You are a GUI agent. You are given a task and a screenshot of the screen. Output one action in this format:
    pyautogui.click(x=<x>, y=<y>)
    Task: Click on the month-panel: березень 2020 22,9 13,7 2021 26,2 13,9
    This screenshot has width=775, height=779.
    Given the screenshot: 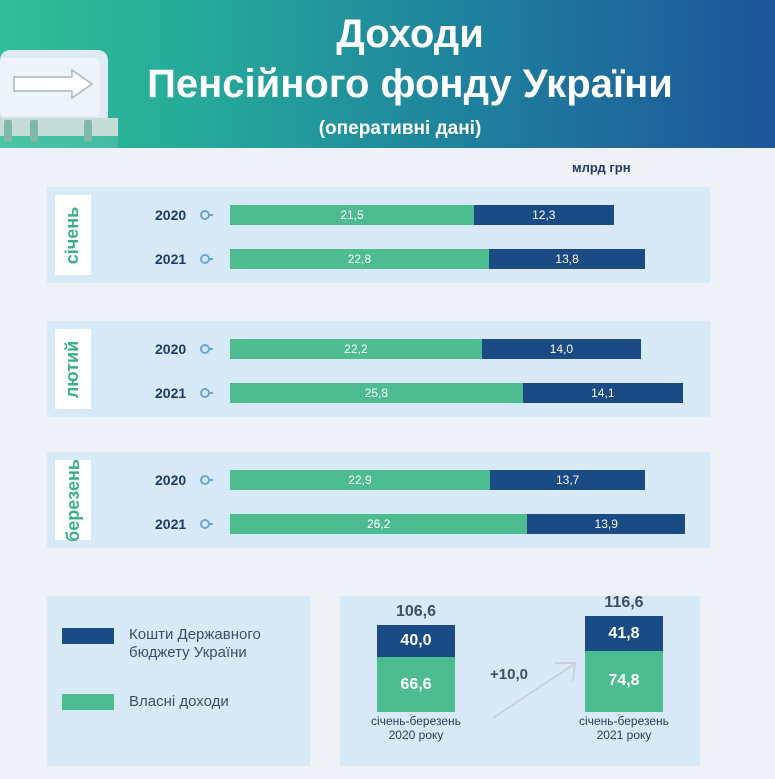 What is the action you would take?
    pyautogui.click(x=378, y=500)
    